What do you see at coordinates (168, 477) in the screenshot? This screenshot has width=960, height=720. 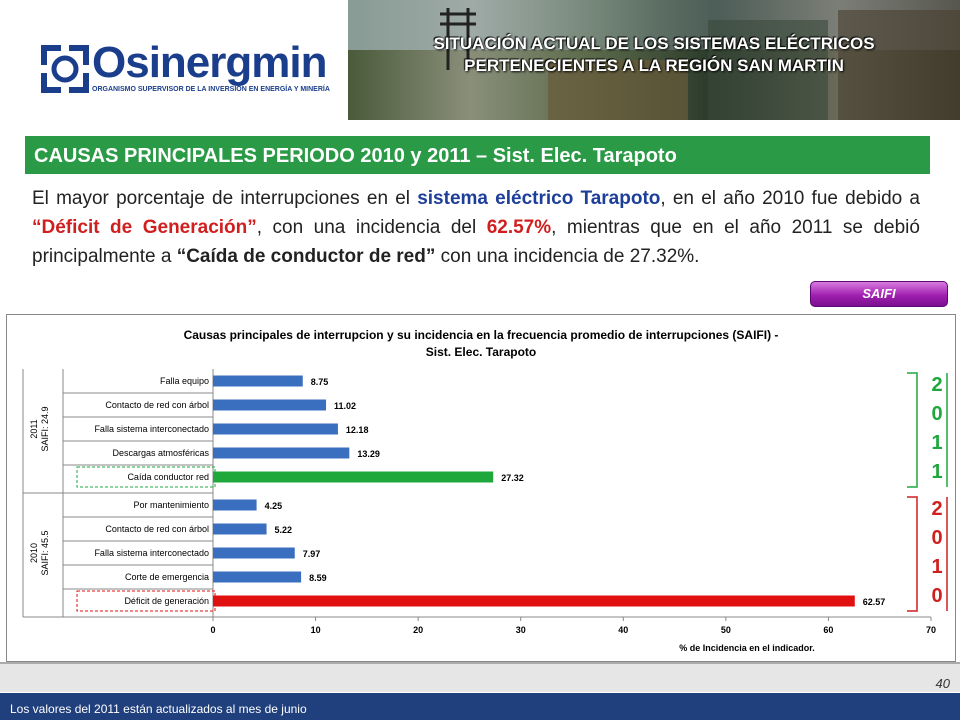 I see `category-label: Caída conductor red` at bounding box center [168, 477].